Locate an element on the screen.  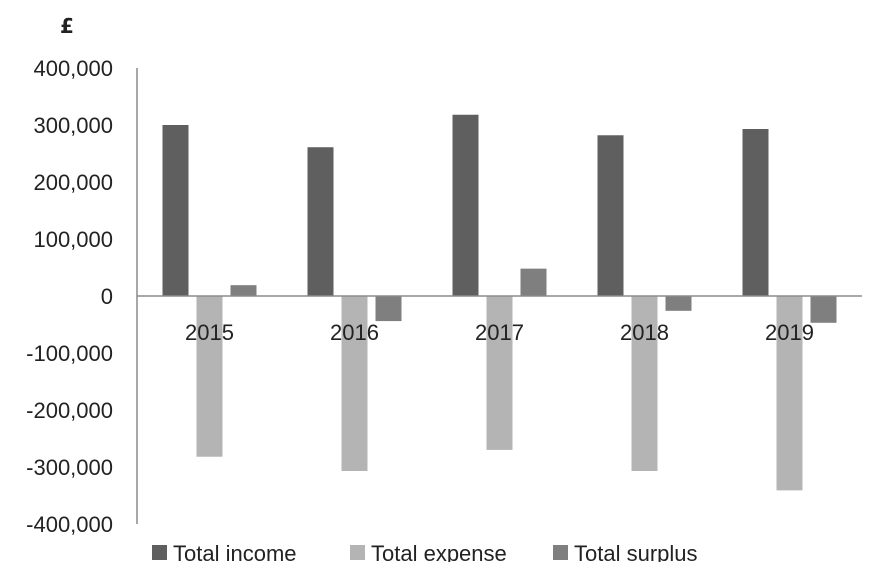
bar-total-expense-2017 is located at coordinates (499, 373).